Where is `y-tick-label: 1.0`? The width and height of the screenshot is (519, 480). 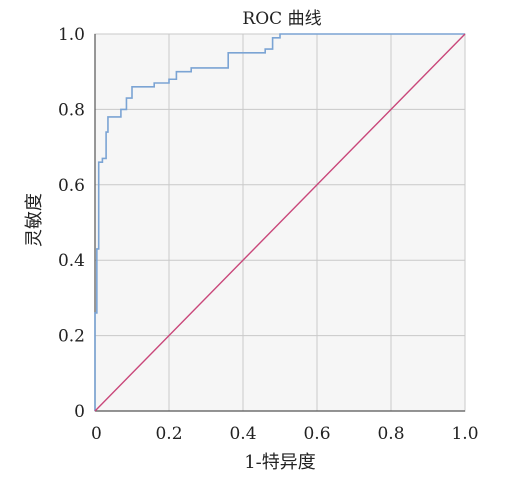
y-tick-label: 1.0 is located at coordinates (71, 35).